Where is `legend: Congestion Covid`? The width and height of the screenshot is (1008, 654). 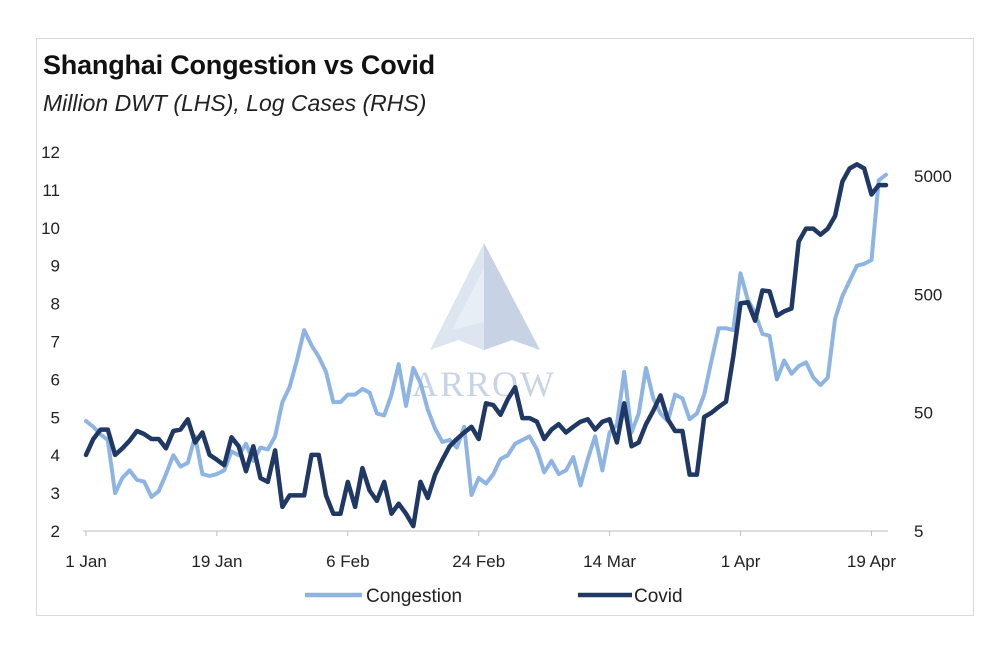 legend: Congestion Covid is located at coordinates (494, 596).